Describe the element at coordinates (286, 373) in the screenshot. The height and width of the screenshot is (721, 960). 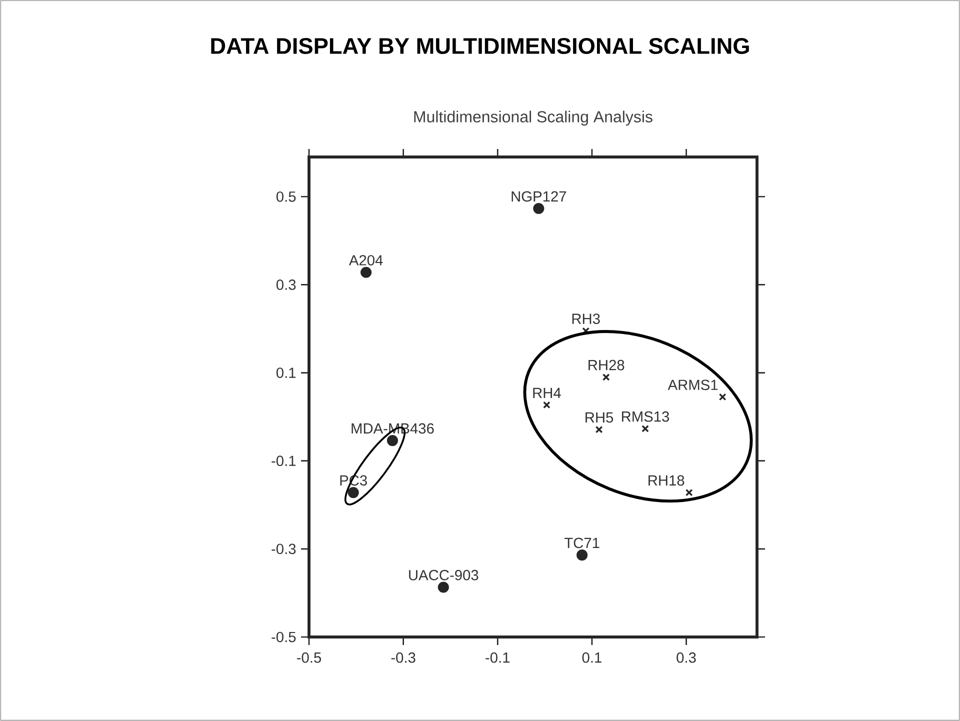
I see `y-tick-label: 0.1` at that location.